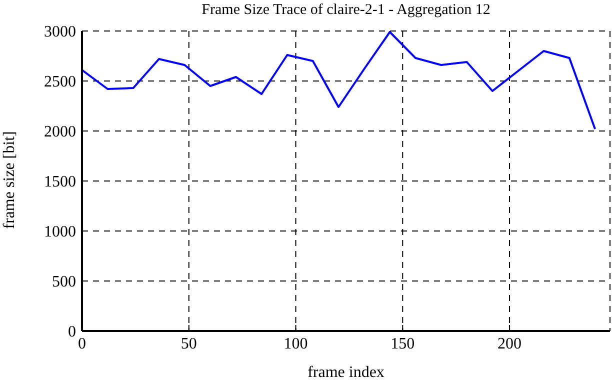 The width and height of the screenshot is (612, 382). What do you see at coordinates (296, 343) in the screenshot?
I see `x-tick-label: 100` at bounding box center [296, 343].